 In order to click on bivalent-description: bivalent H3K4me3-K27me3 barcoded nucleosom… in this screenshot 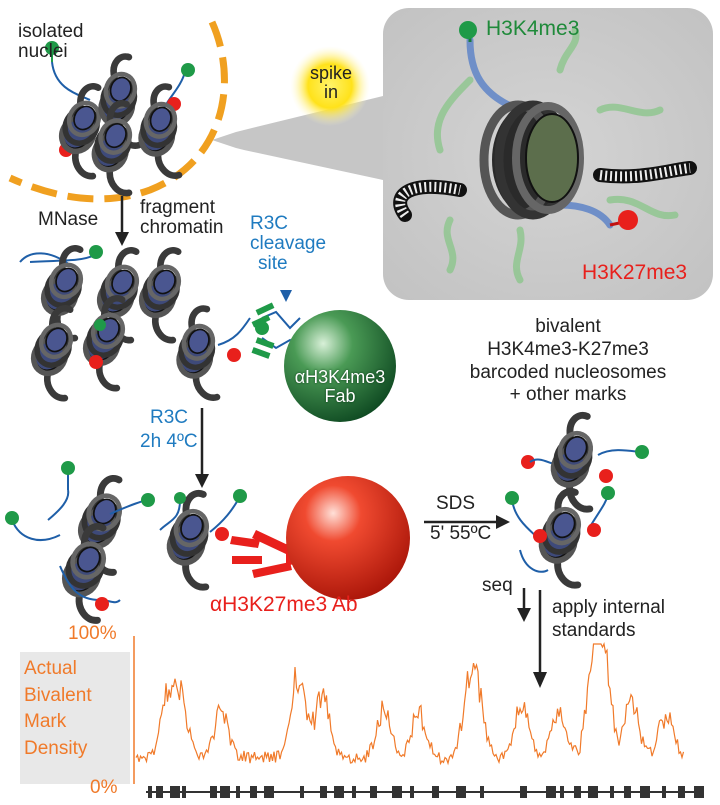, I will do `click(568, 361)`.